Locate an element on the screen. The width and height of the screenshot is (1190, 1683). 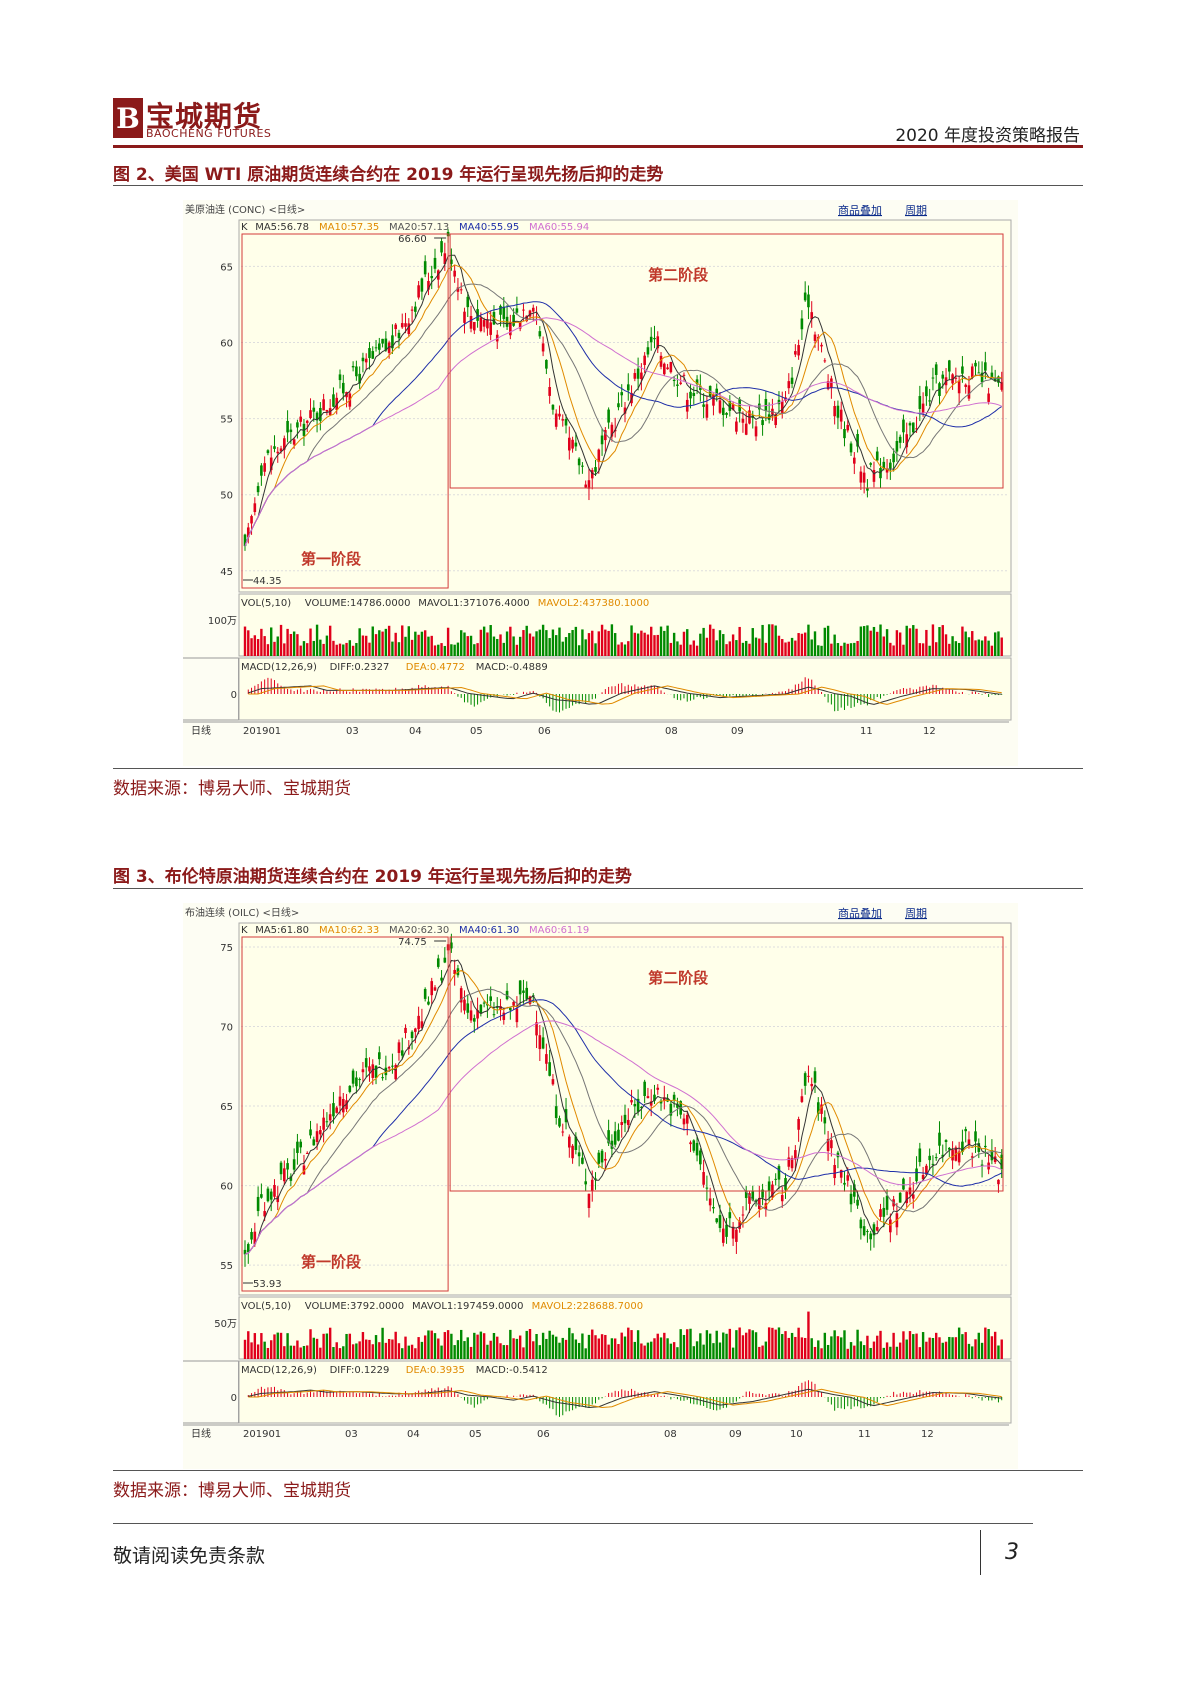
x-tick-label: 12 is located at coordinates (927, 1434).